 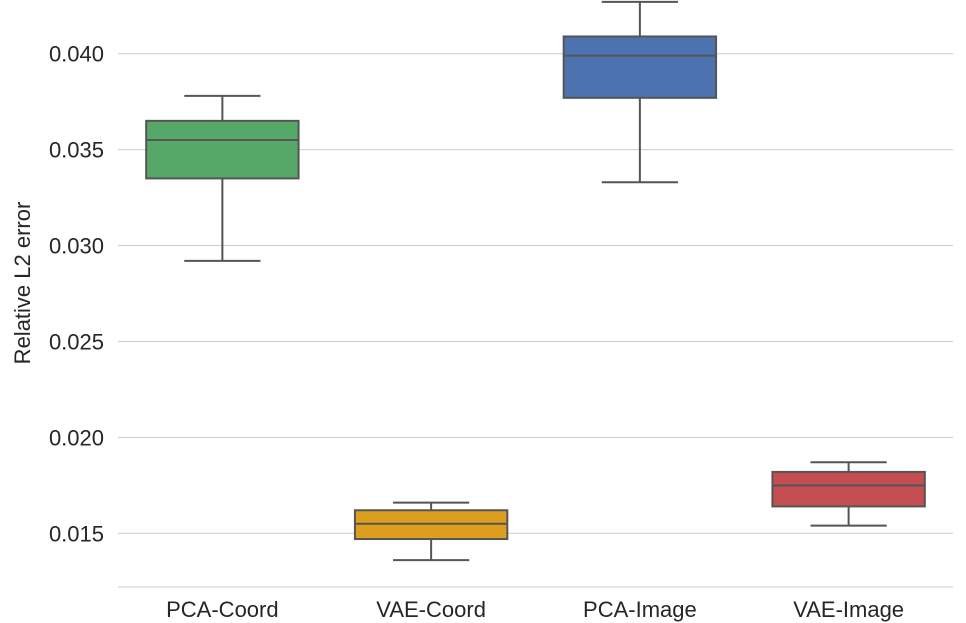 I want to click on y-tick-label: 0.035, so click(x=76, y=150).